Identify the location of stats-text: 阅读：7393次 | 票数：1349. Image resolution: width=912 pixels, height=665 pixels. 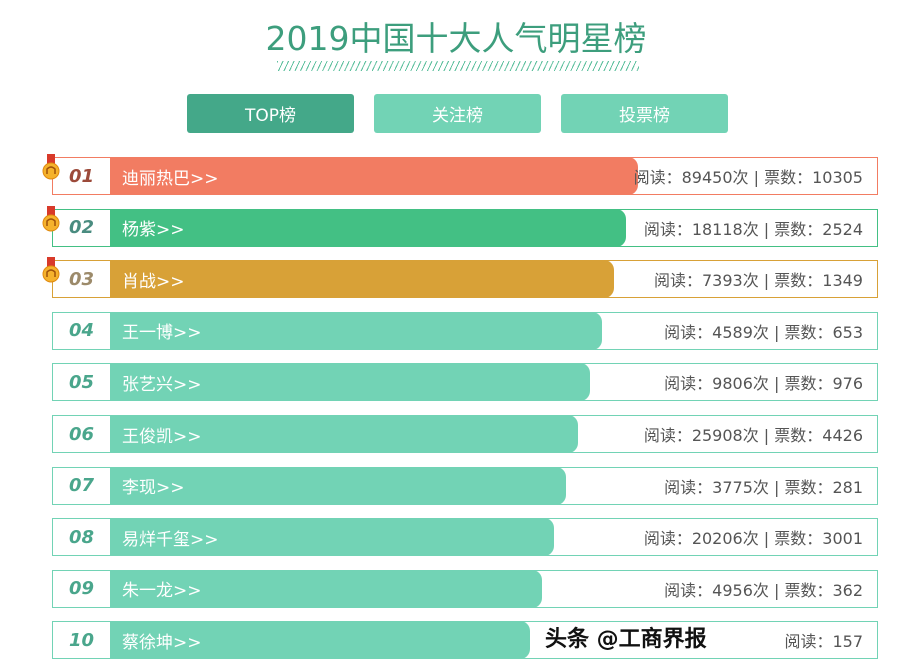
(758, 281).